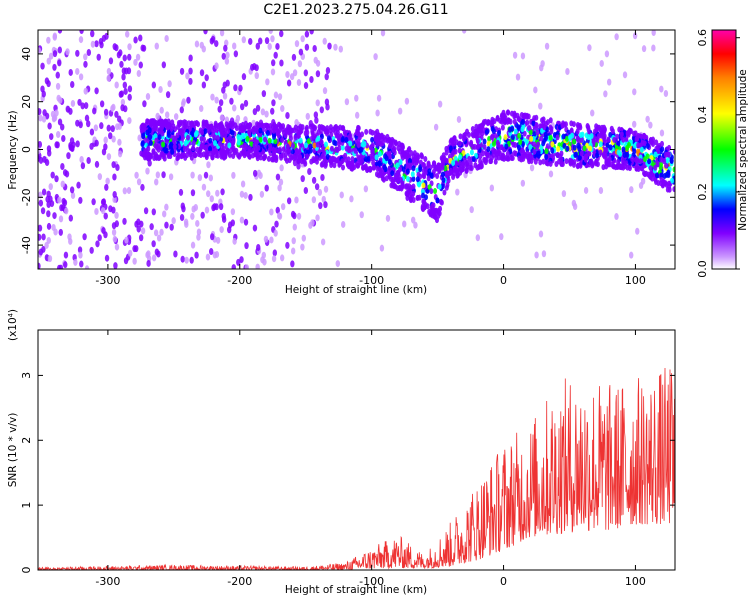 This screenshot has width=750, height=600. What do you see at coordinates (26, 570) in the screenshot?
I see `snr-y-tick-label: 0` at bounding box center [26, 570].